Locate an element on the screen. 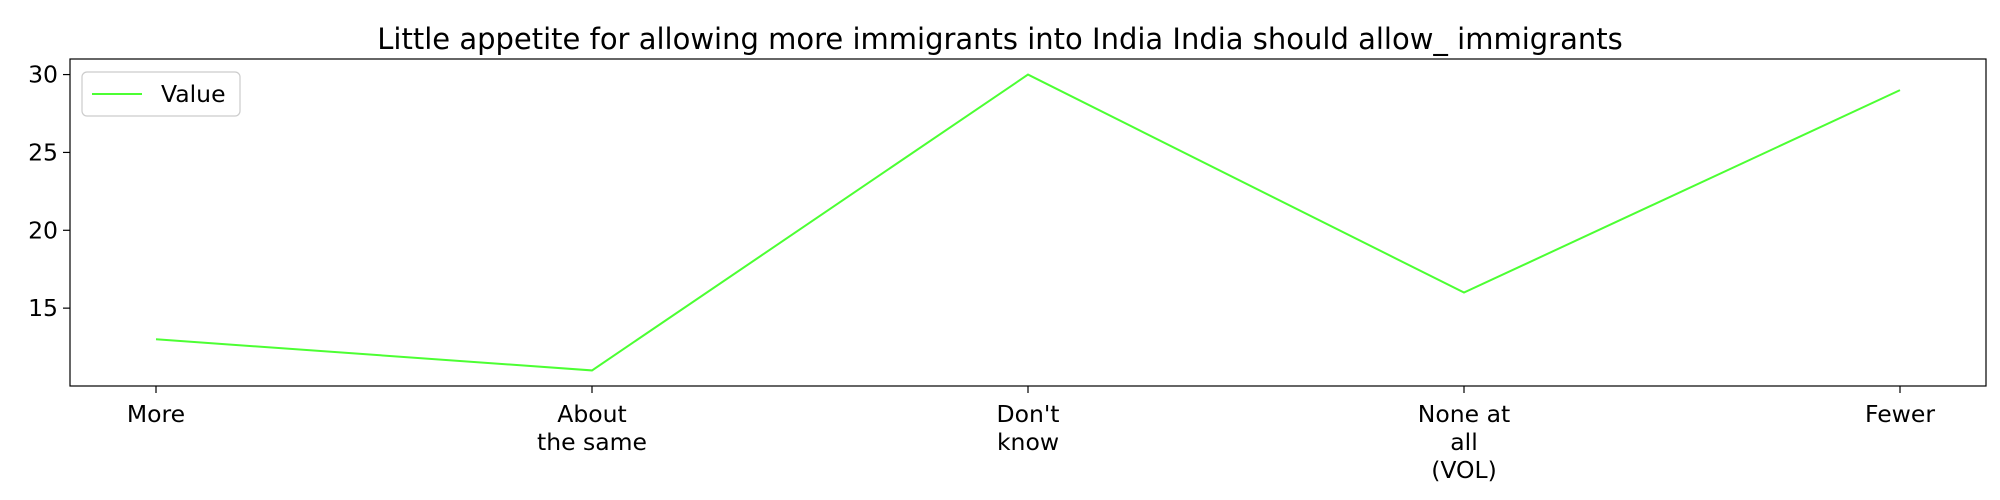 Image resolution: width=2000 pixels, height=500 pixels. y-axis: 15 20 25 30 is located at coordinates (49, 191).